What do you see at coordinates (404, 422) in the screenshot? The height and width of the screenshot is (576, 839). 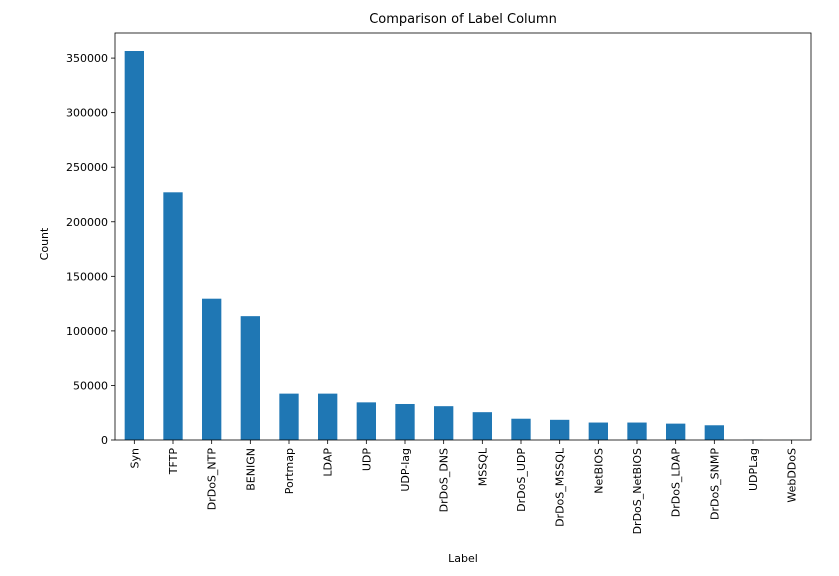 I see `bar-UDP-lag` at bounding box center [404, 422].